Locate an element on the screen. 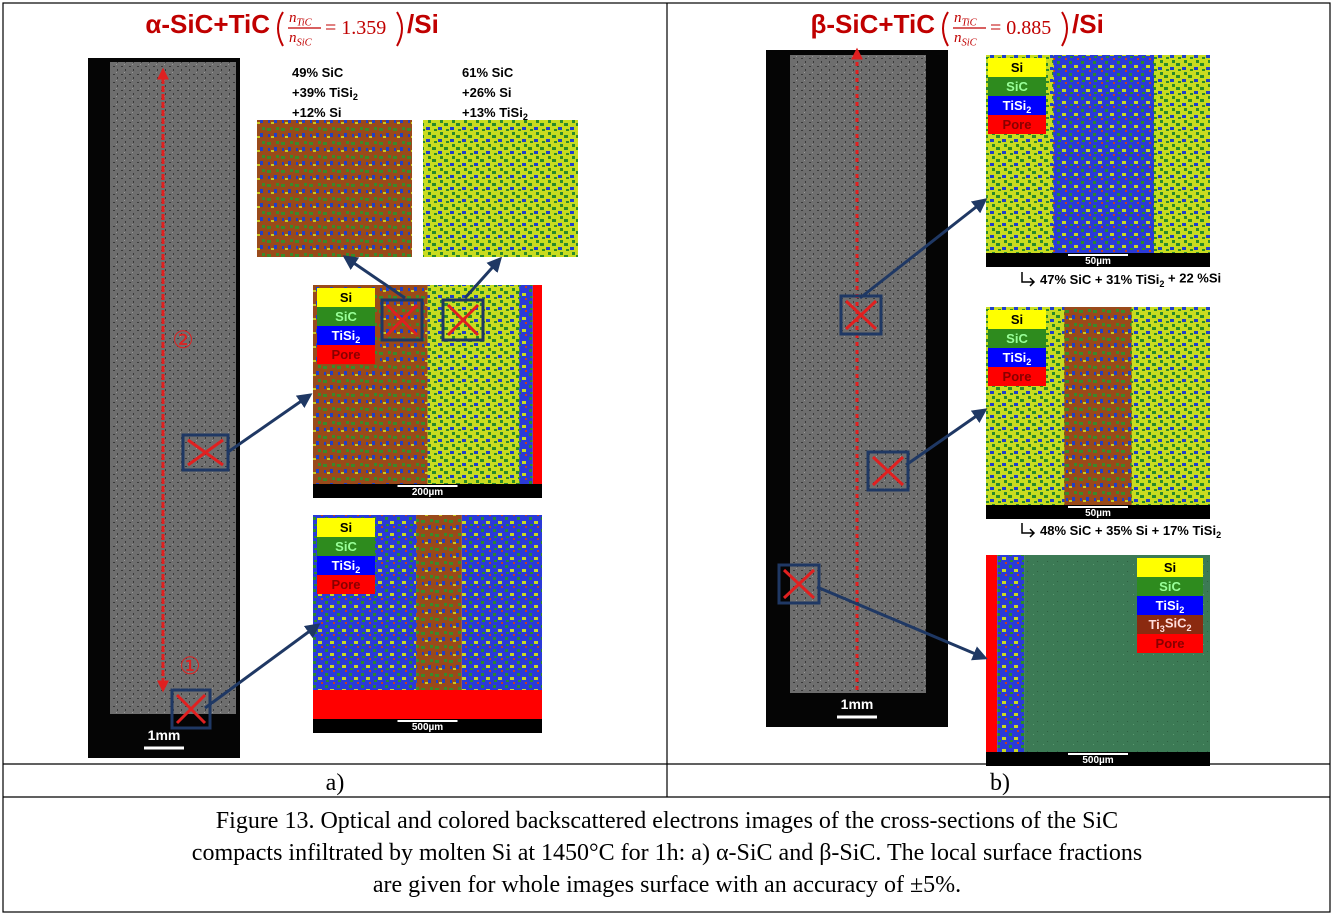 Image resolution: width=1334 pixels, height=915 pixels. fraction-denominator-part: n is located at coordinates (293, 38).